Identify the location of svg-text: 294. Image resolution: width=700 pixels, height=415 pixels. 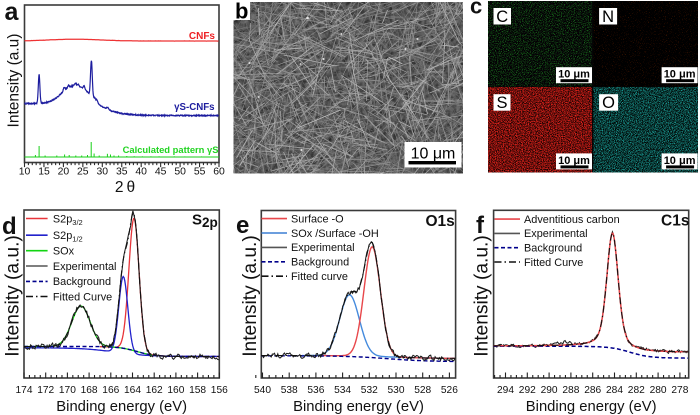
(505, 390).